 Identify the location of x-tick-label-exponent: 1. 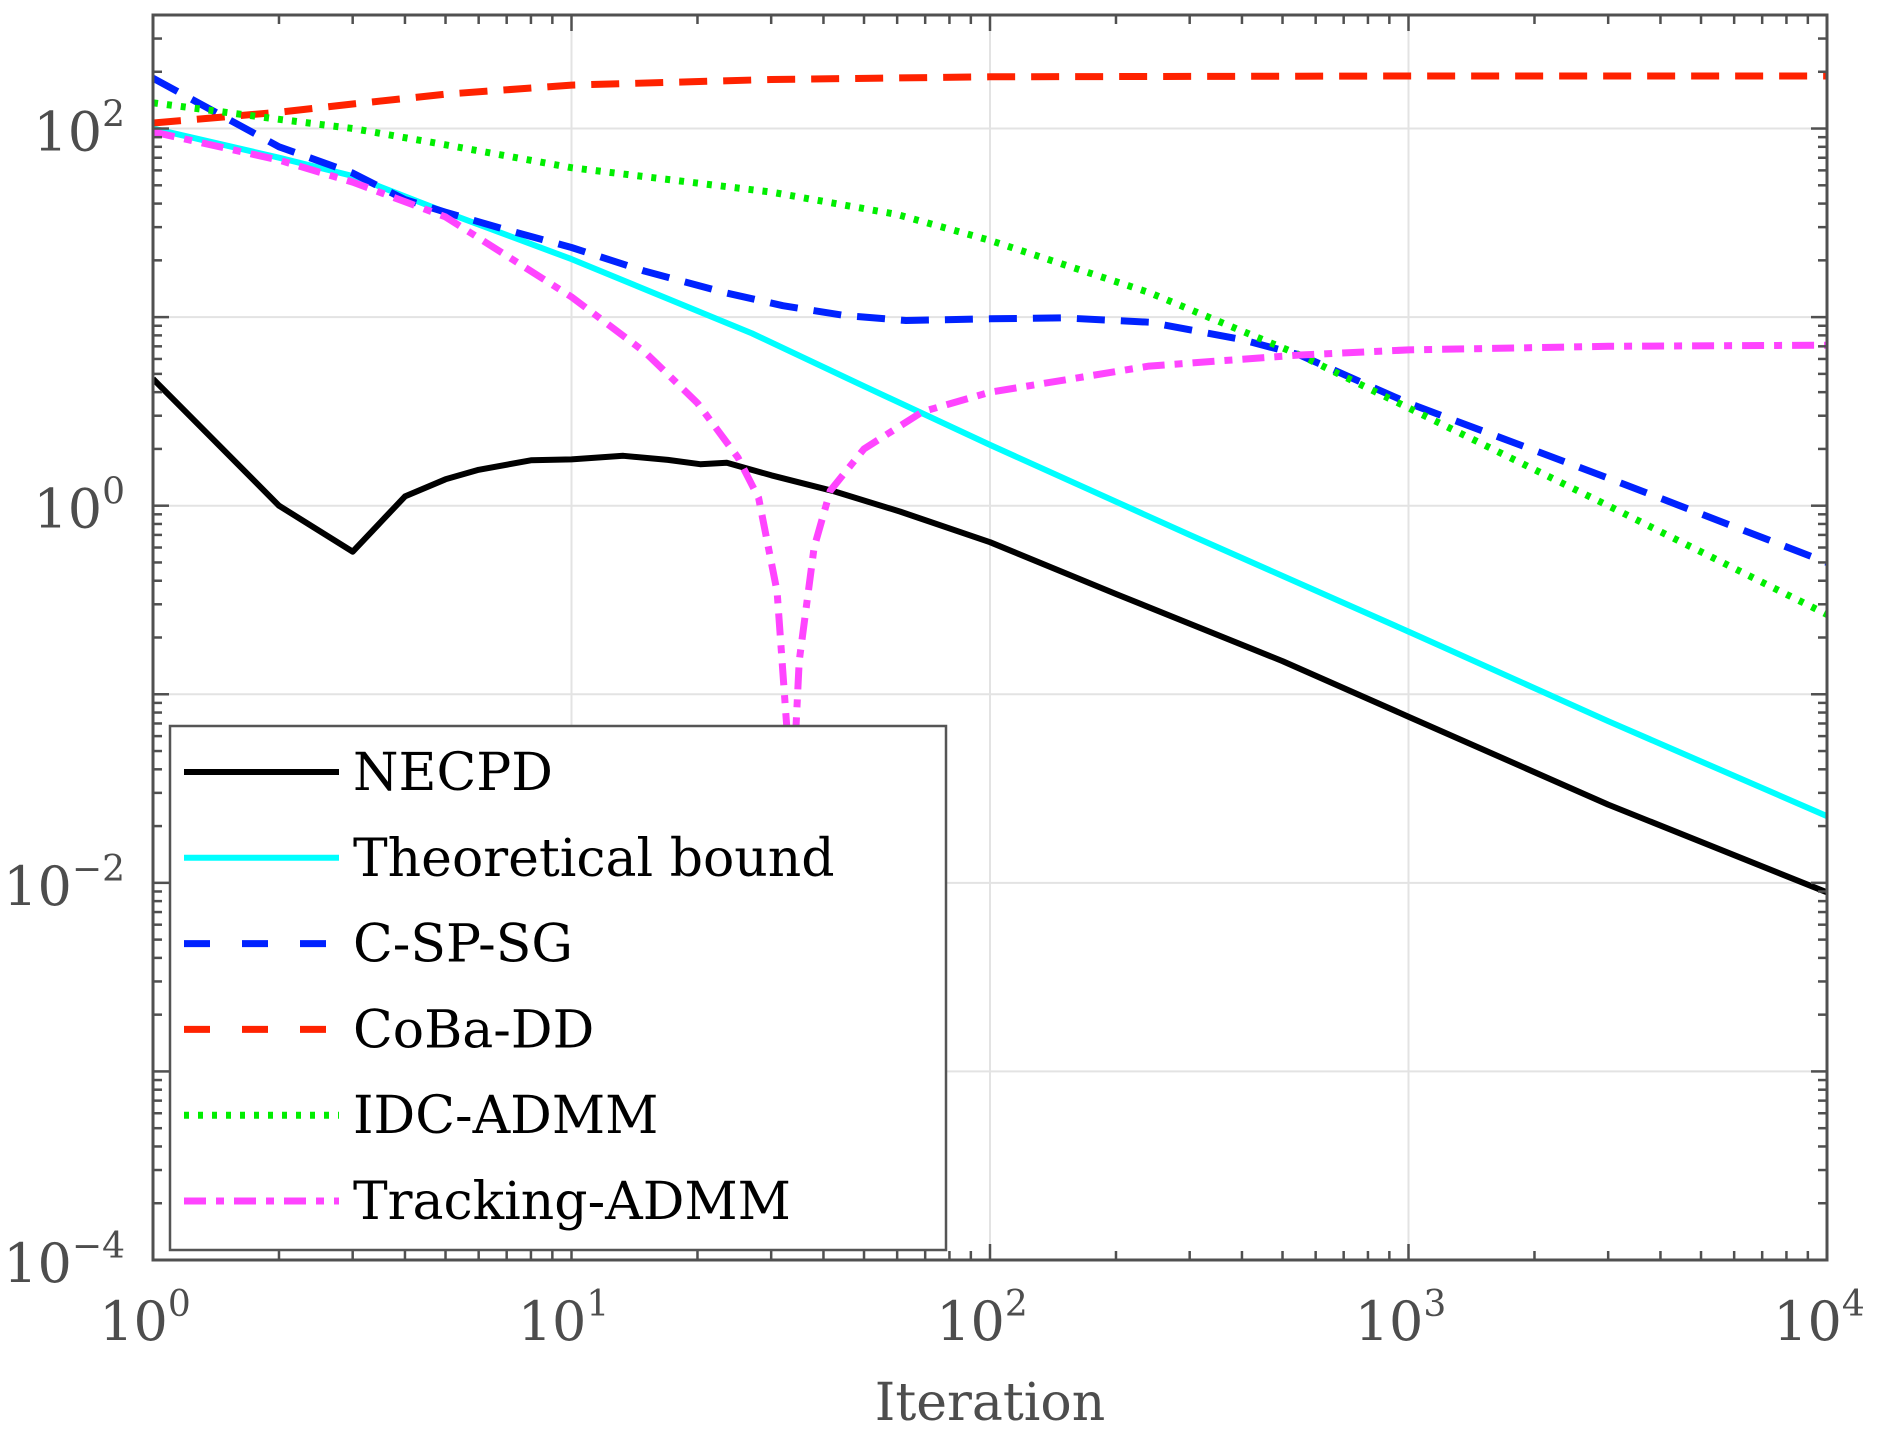
(597, 1304).